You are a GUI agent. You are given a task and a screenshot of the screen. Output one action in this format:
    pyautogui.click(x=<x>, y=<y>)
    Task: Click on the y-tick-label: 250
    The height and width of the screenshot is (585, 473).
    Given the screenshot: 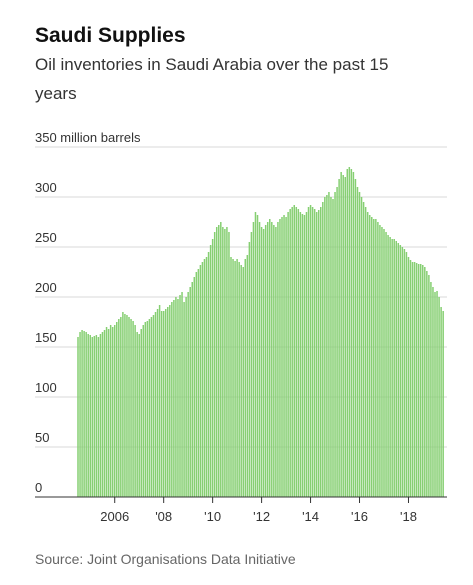 What is the action you would take?
    pyautogui.click(x=46, y=237)
    